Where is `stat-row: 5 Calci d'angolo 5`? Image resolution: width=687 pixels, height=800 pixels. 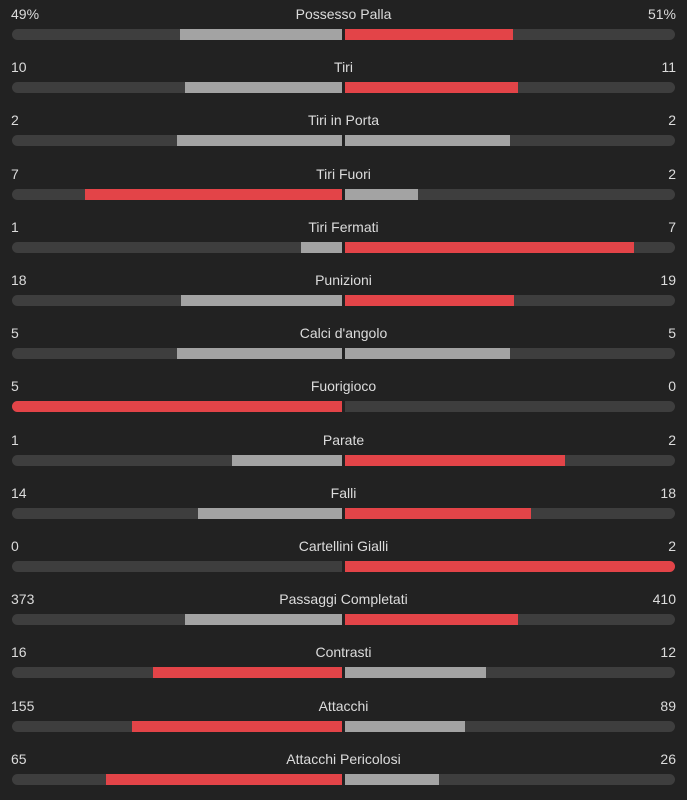
stat-row: 5 Calci d'angolo 5 is located at coordinates (343, 347).